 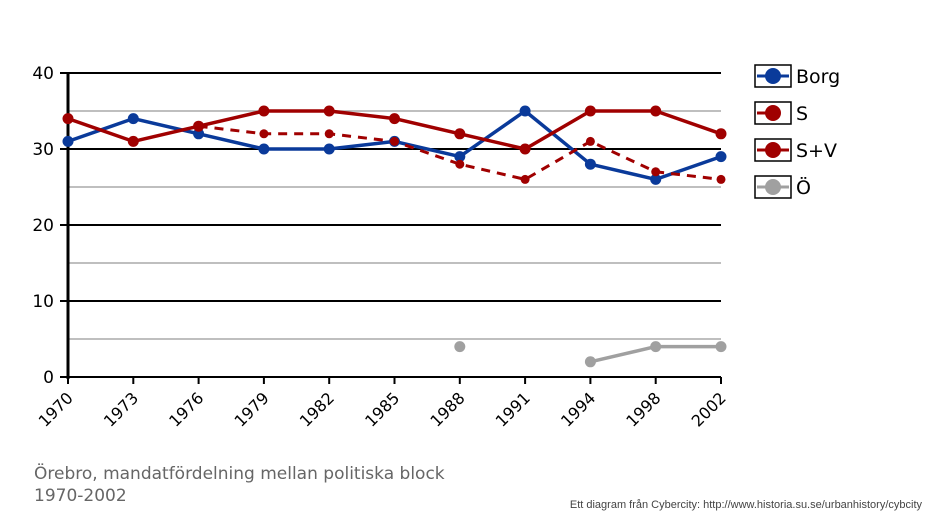 I want to click on legend-label: Borg, so click(x=818, y=77).